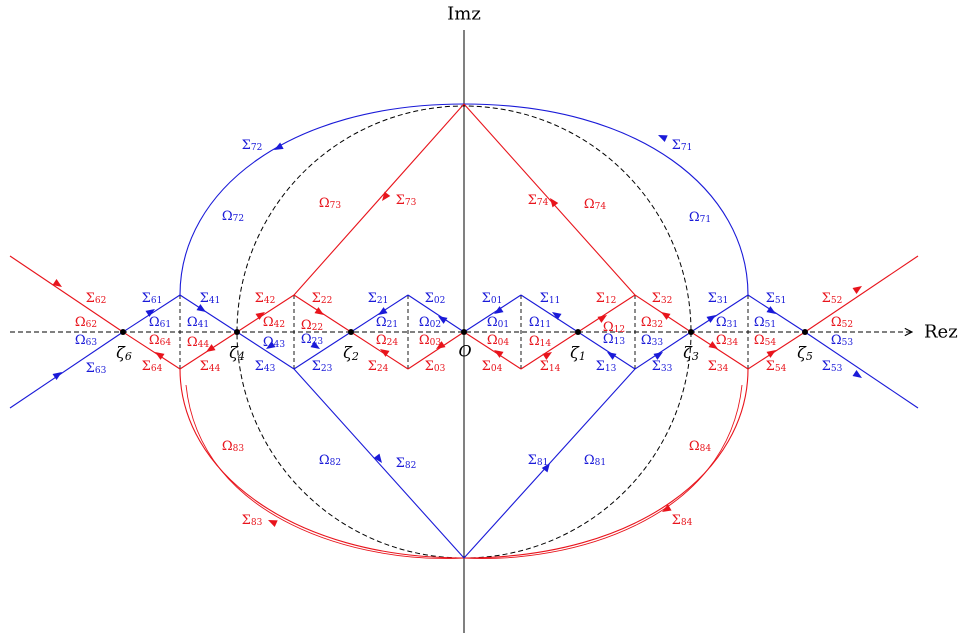  I want to click on label-subscript: 23, so click(327, 369).